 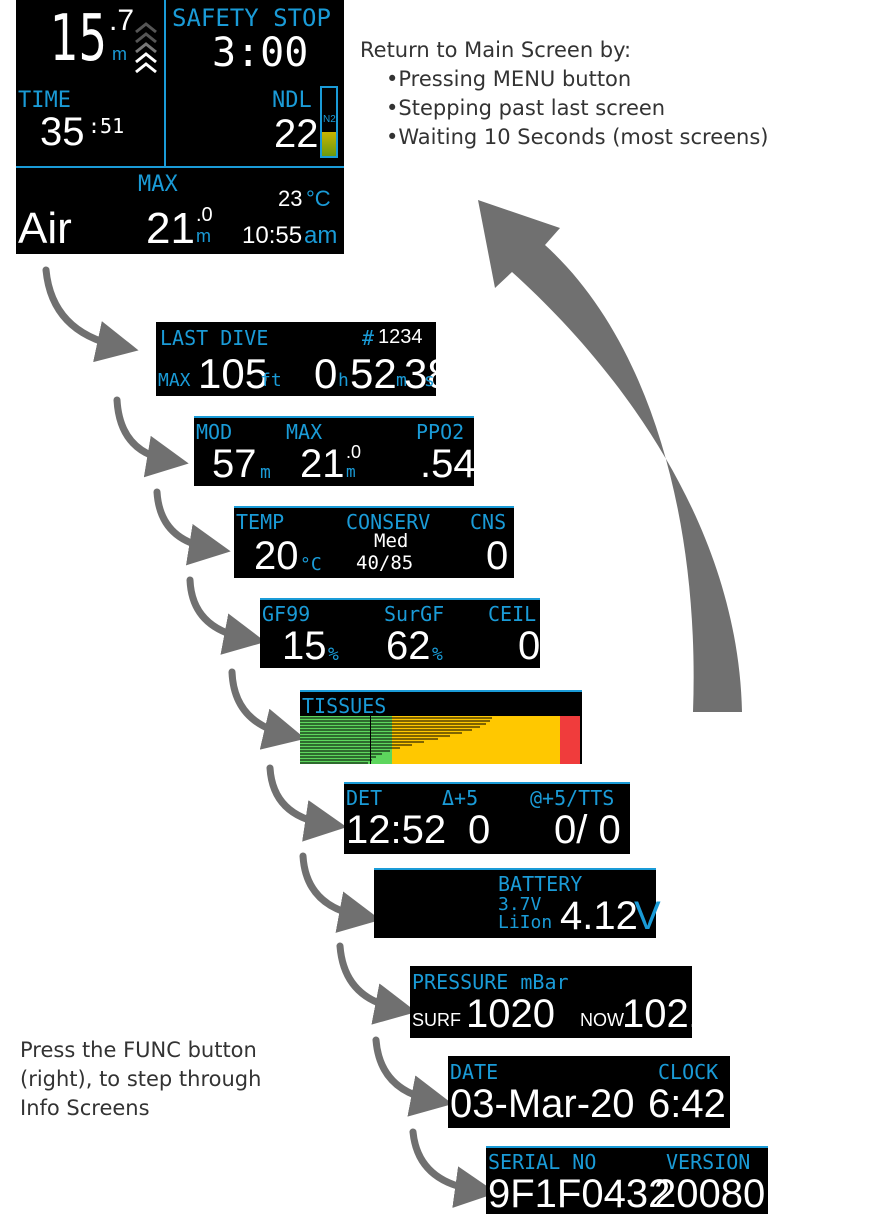 I want to click on surgf-unit: %, so click(x=437, y=654).